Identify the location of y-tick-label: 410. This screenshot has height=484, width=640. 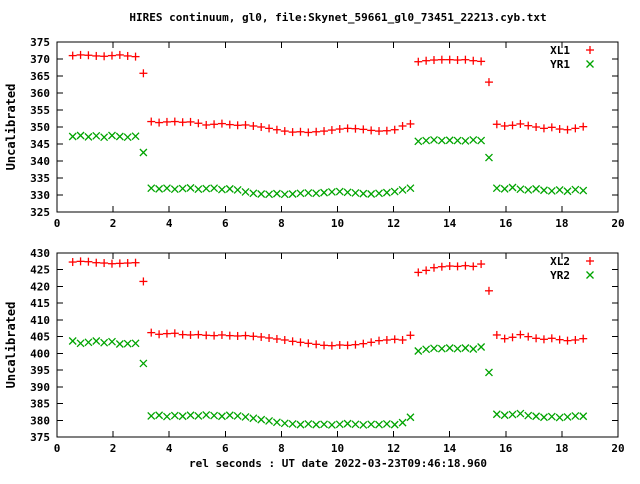
(40, 320).